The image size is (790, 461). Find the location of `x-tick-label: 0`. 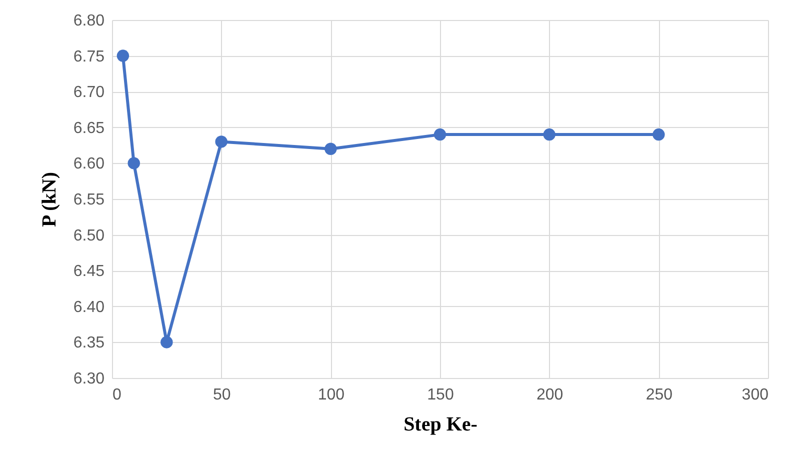

x-tick-label: 0 is located at coordinates (117, 395).